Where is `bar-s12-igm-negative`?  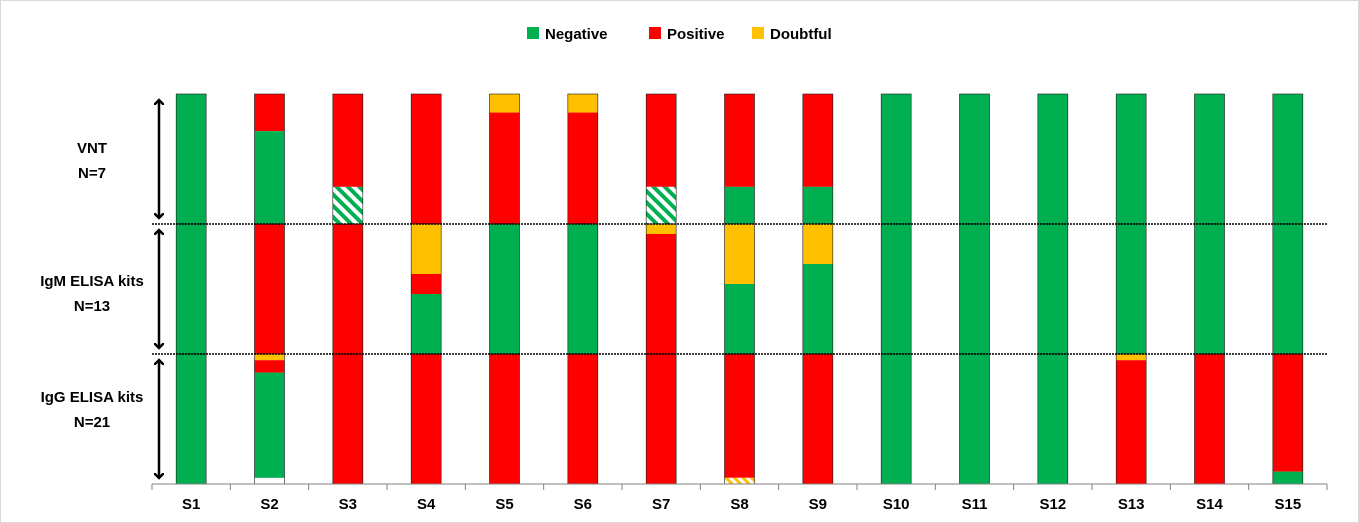 bar-s12-igm-negative is located at coordinates (1052, 289).